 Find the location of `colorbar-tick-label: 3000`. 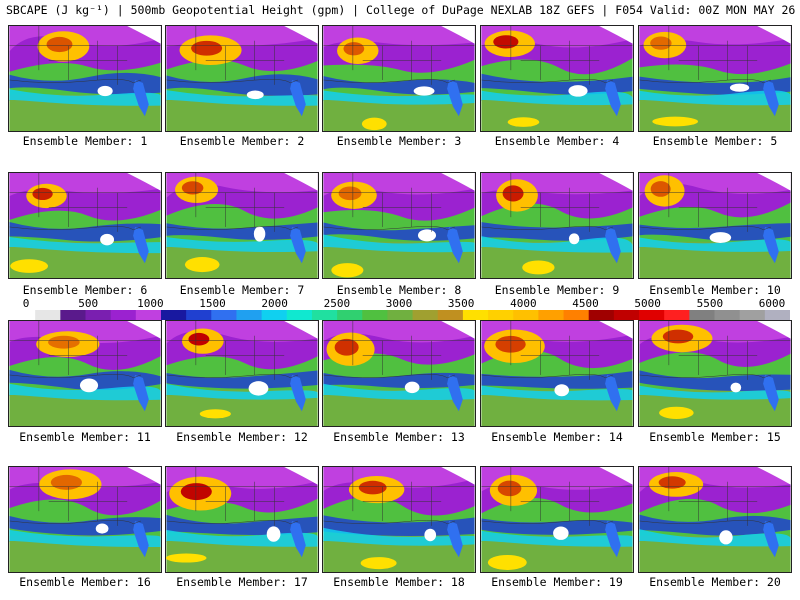

colorbar-tick-label: 3000 is located at coordinates (399, 303).